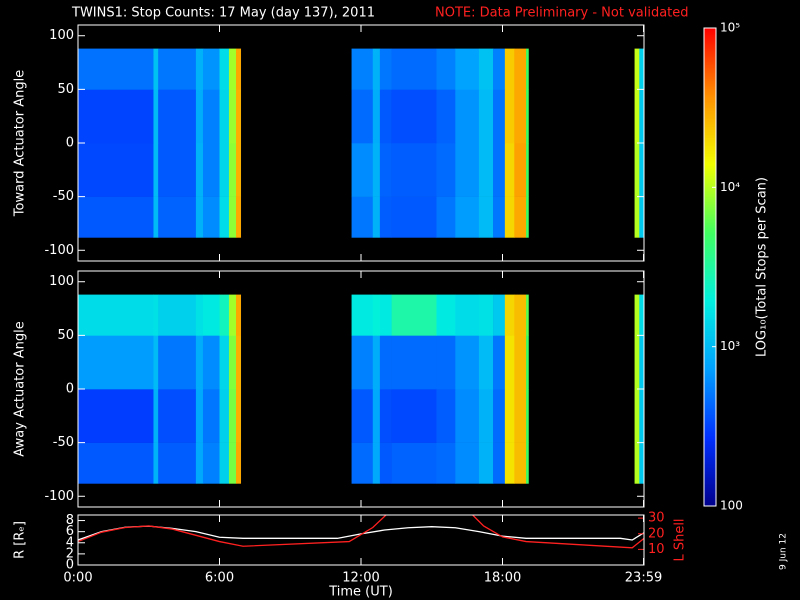  What do you see at coordinates (730, 187) in the screenshot?
I see `colorbar-tick-label: 10⁴` at bounding box center [730, 187].